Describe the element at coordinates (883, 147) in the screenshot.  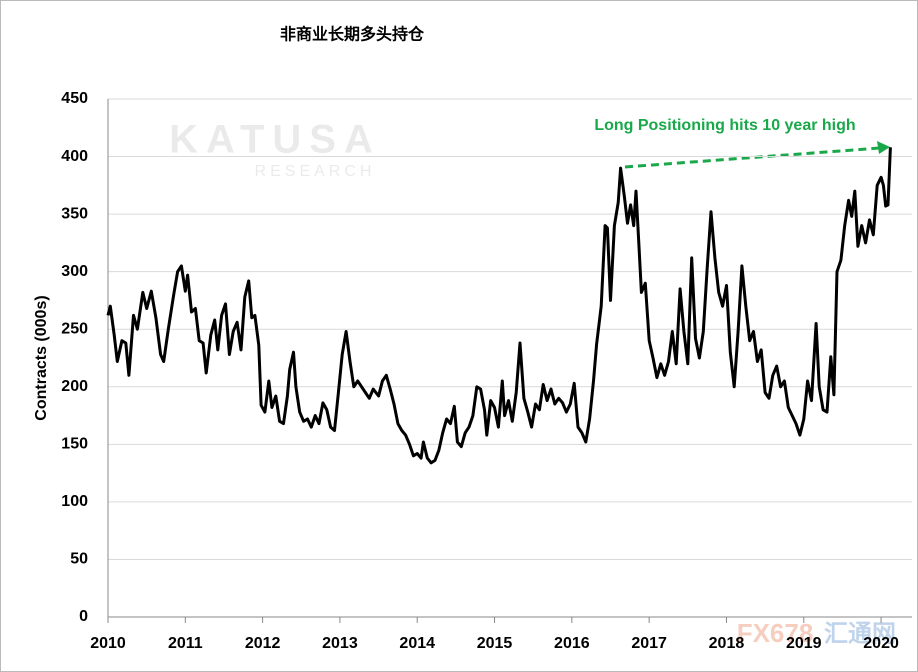
I see `arrow-head` at that location.